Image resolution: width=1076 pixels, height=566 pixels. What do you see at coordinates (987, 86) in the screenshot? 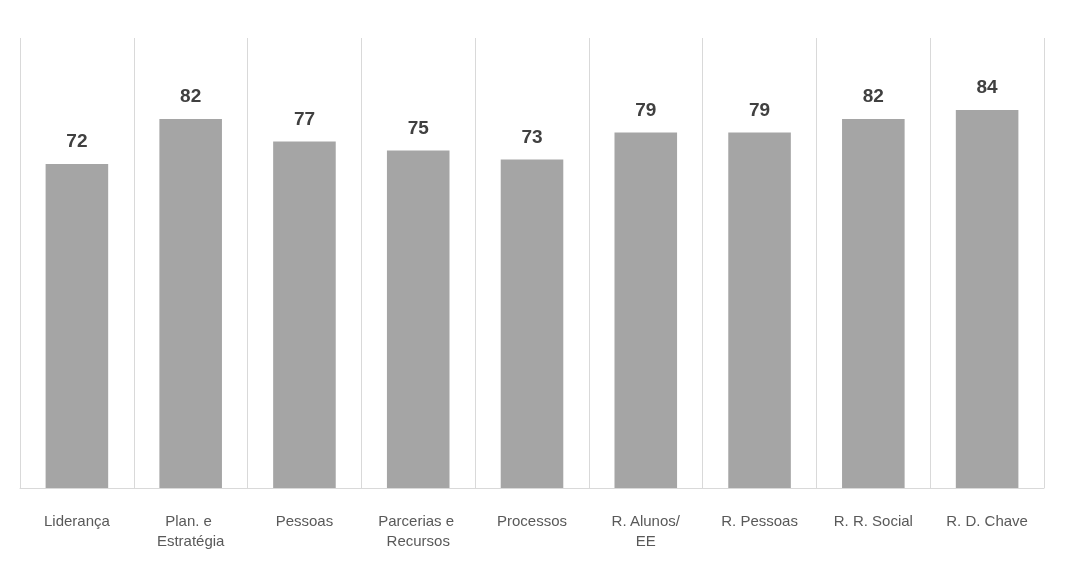
I see `data-label: 84` at bounding box center [987, 86].